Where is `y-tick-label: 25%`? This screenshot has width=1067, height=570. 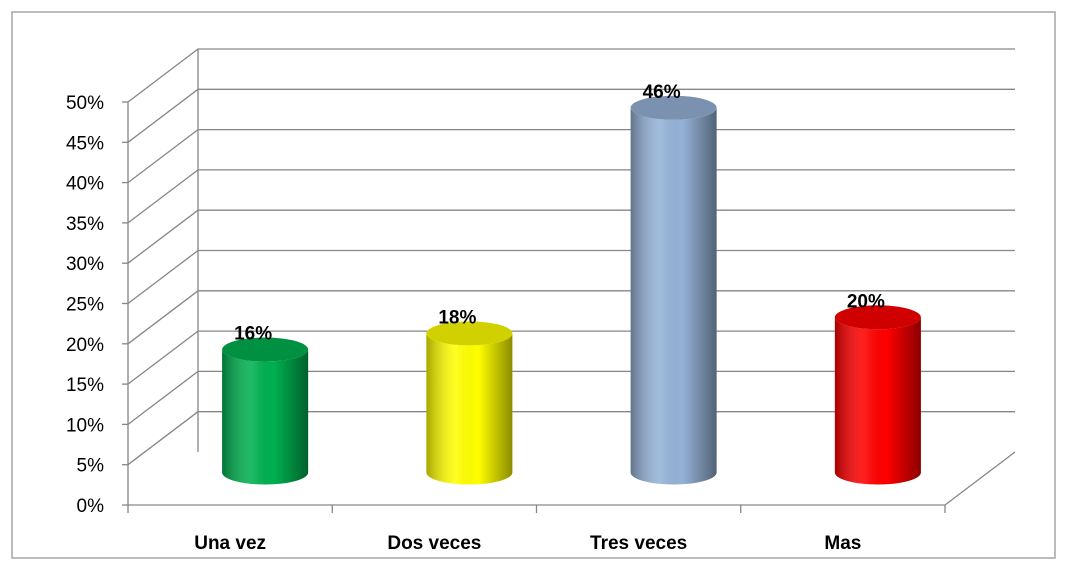 y-tick-label: 25% is located at coordinates (85, 305).